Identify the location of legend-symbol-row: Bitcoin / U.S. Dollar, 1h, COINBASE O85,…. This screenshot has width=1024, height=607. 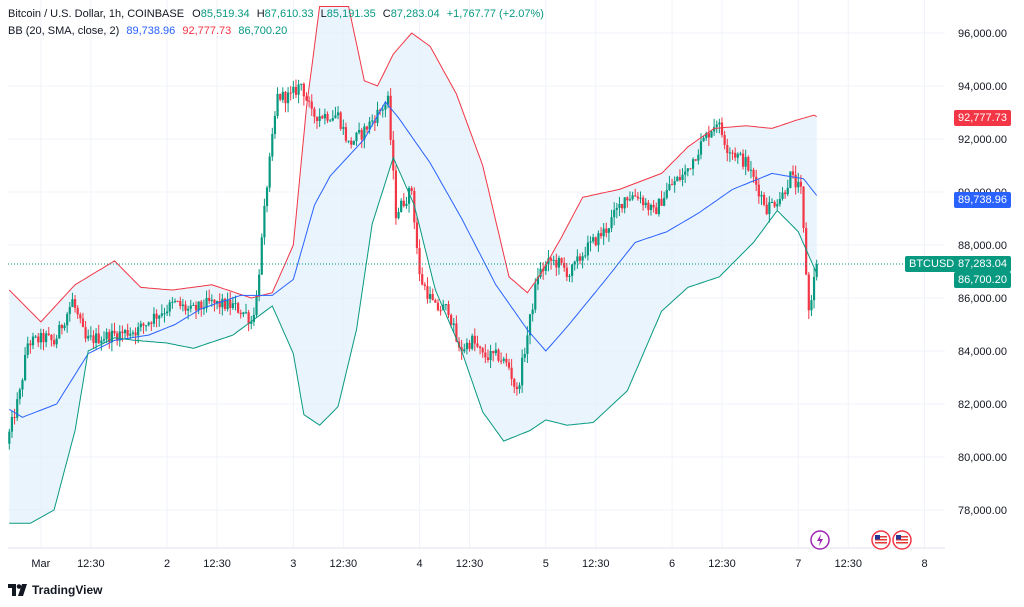
(276, 14).